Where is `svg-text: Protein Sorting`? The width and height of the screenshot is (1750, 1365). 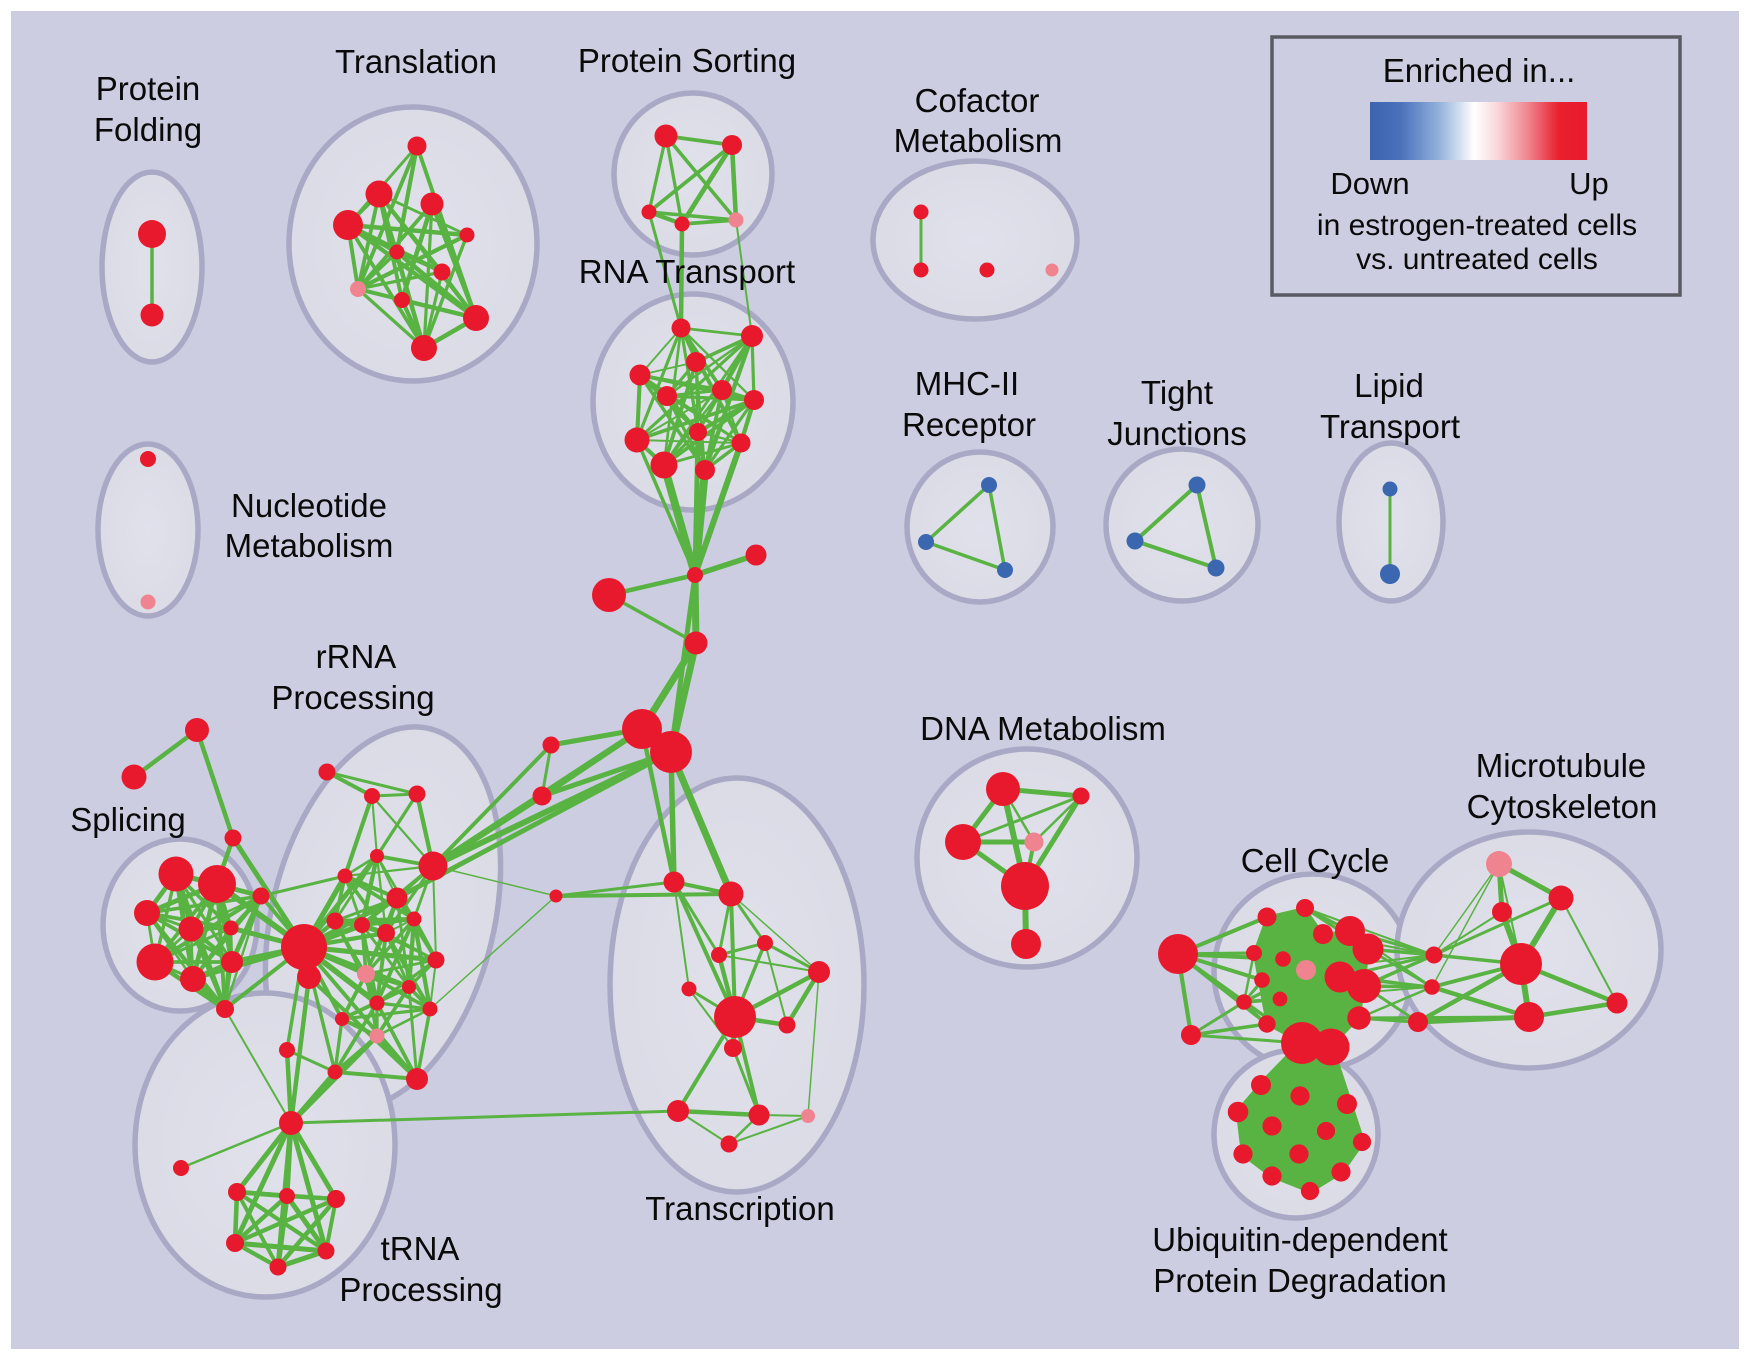 svg-text: Protein Sorting is located at coordinates (687, 60).